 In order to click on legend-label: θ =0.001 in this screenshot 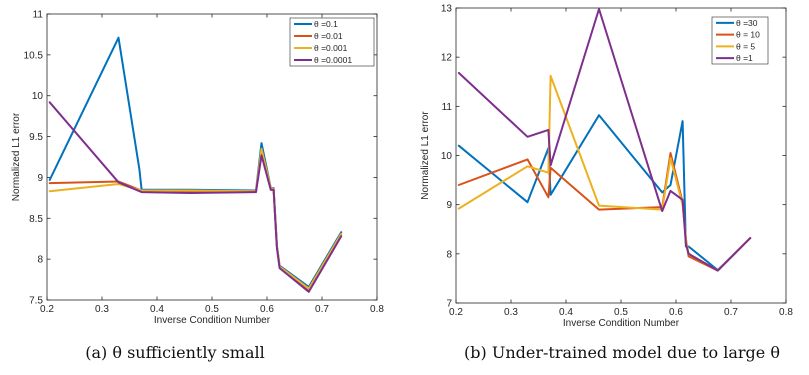, I will do `click(331, 48)`.